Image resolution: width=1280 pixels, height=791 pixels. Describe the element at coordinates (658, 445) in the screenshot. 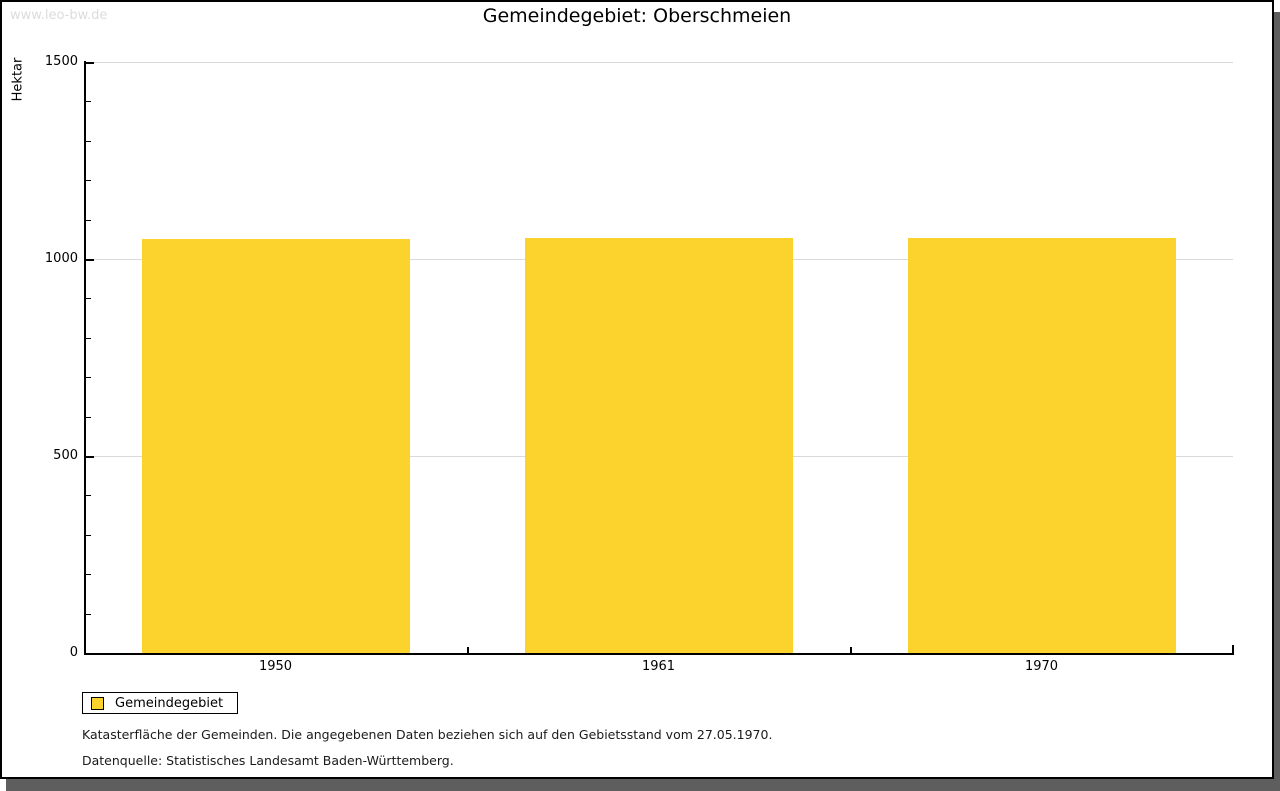

I see `bar-1961` at that location.